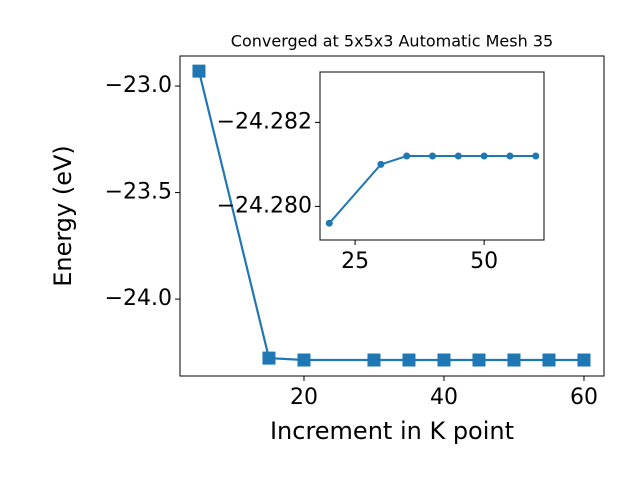 This screenshot has width=640, height=480. I want to click on x-axis-label: Increment in K point, so click(392, 431).